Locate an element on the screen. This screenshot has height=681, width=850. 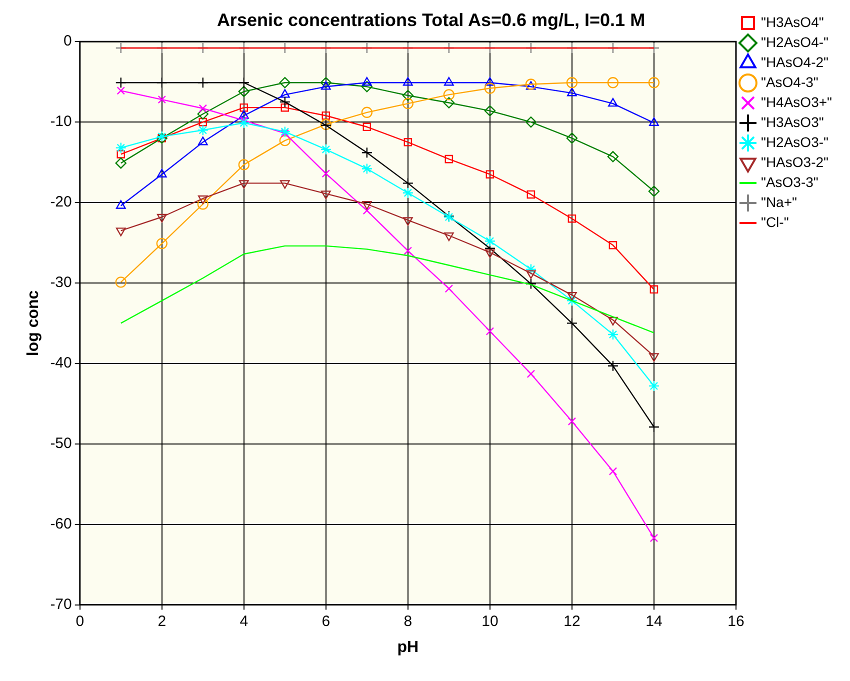
y-tick-label: -30 is located at coordinates (61, 283).